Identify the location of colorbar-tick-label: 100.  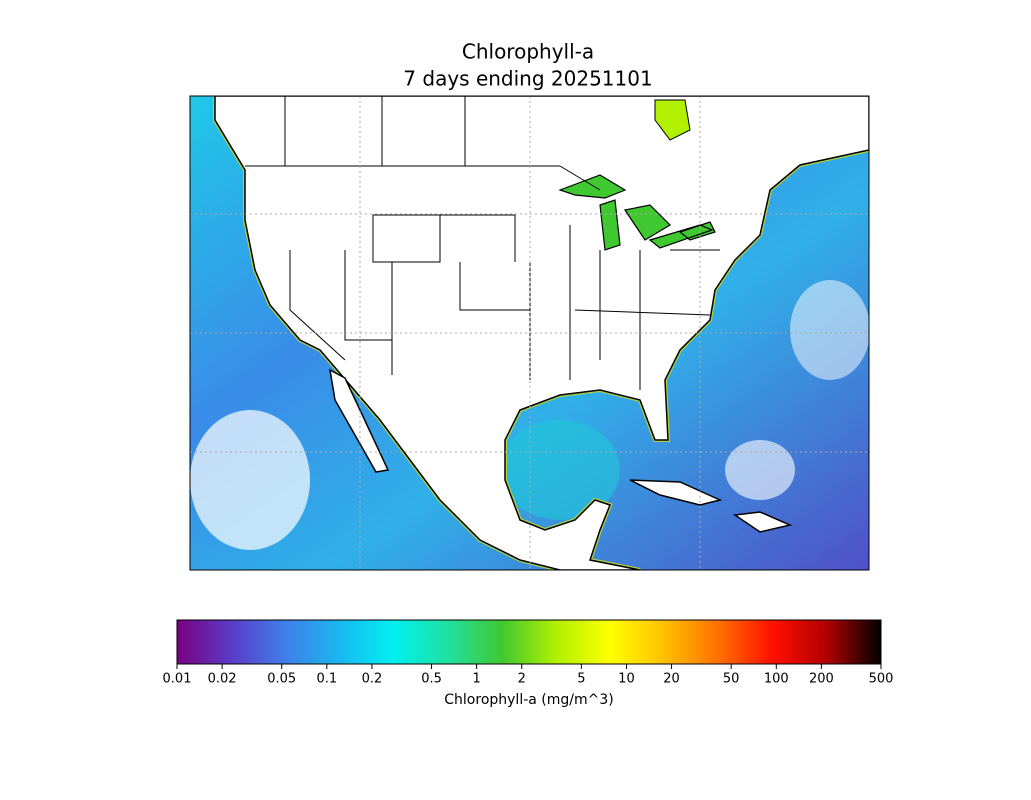
(776, 679).